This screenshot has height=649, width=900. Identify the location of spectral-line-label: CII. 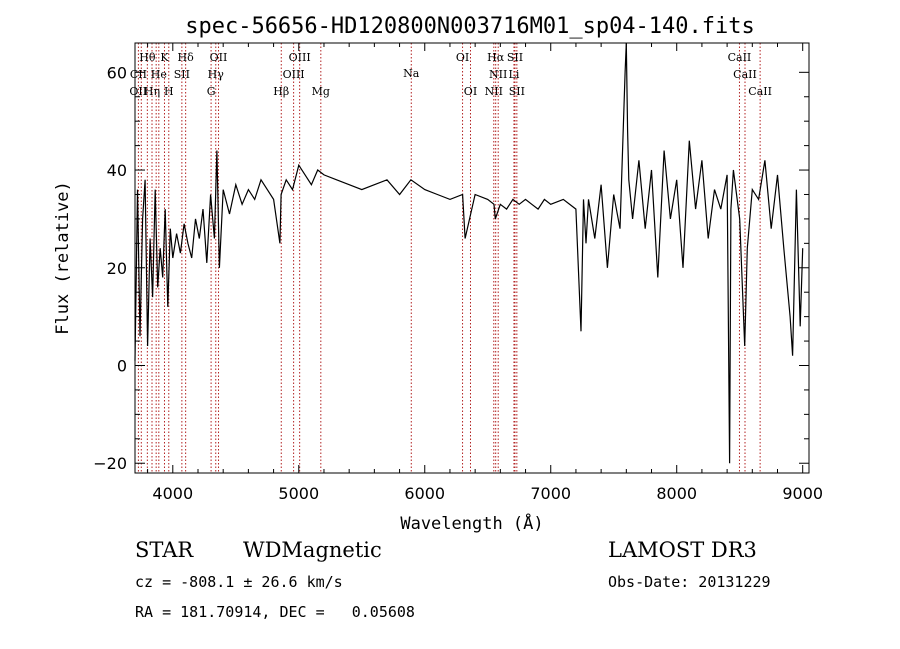
(138, 74).